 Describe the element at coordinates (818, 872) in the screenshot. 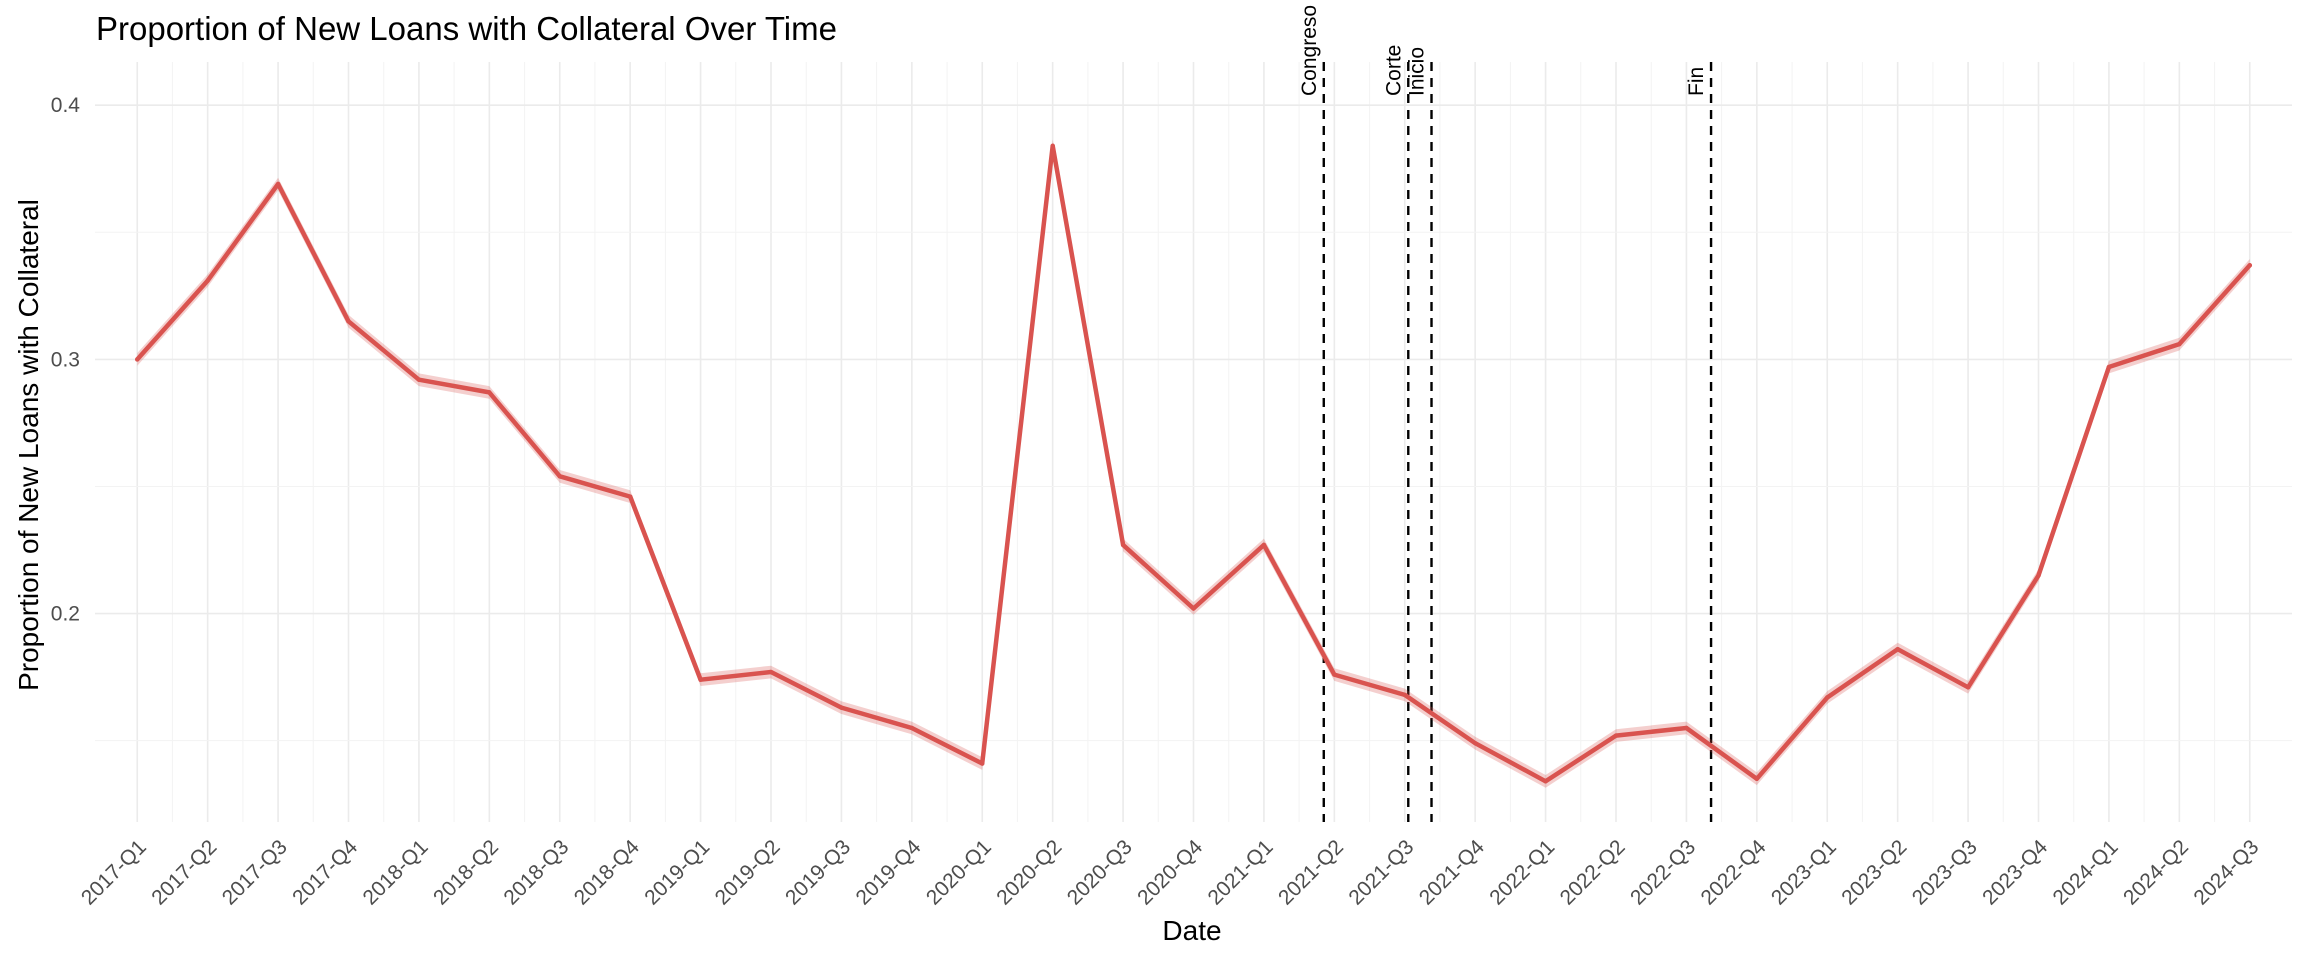

I see `x-tick-label: 2019-Q3` at that location.